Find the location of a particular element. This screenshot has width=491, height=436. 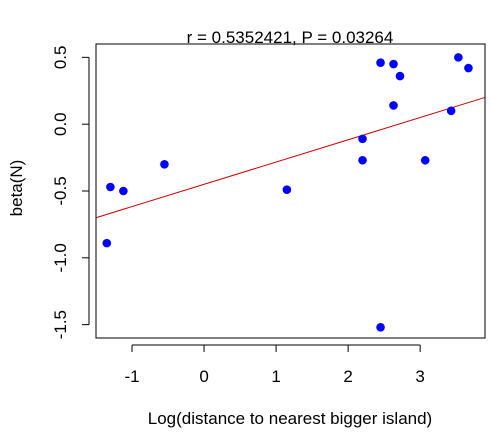

x-tick-label: -1 is located at coordinates (131, 376).